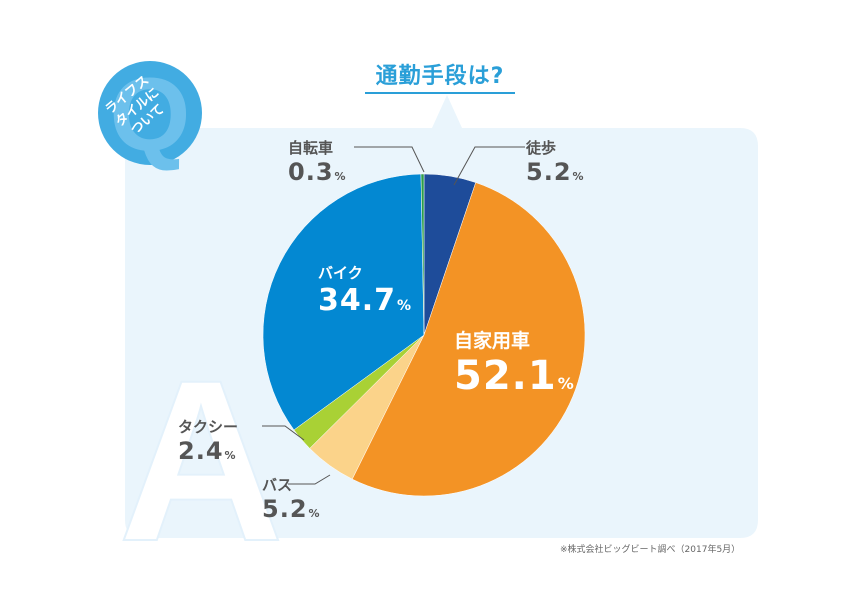 This screenshot has height=595, width=842. Describe the element at coordinates (389, 159) in the screenshot. I see `leader-line-bicycle` at that location.